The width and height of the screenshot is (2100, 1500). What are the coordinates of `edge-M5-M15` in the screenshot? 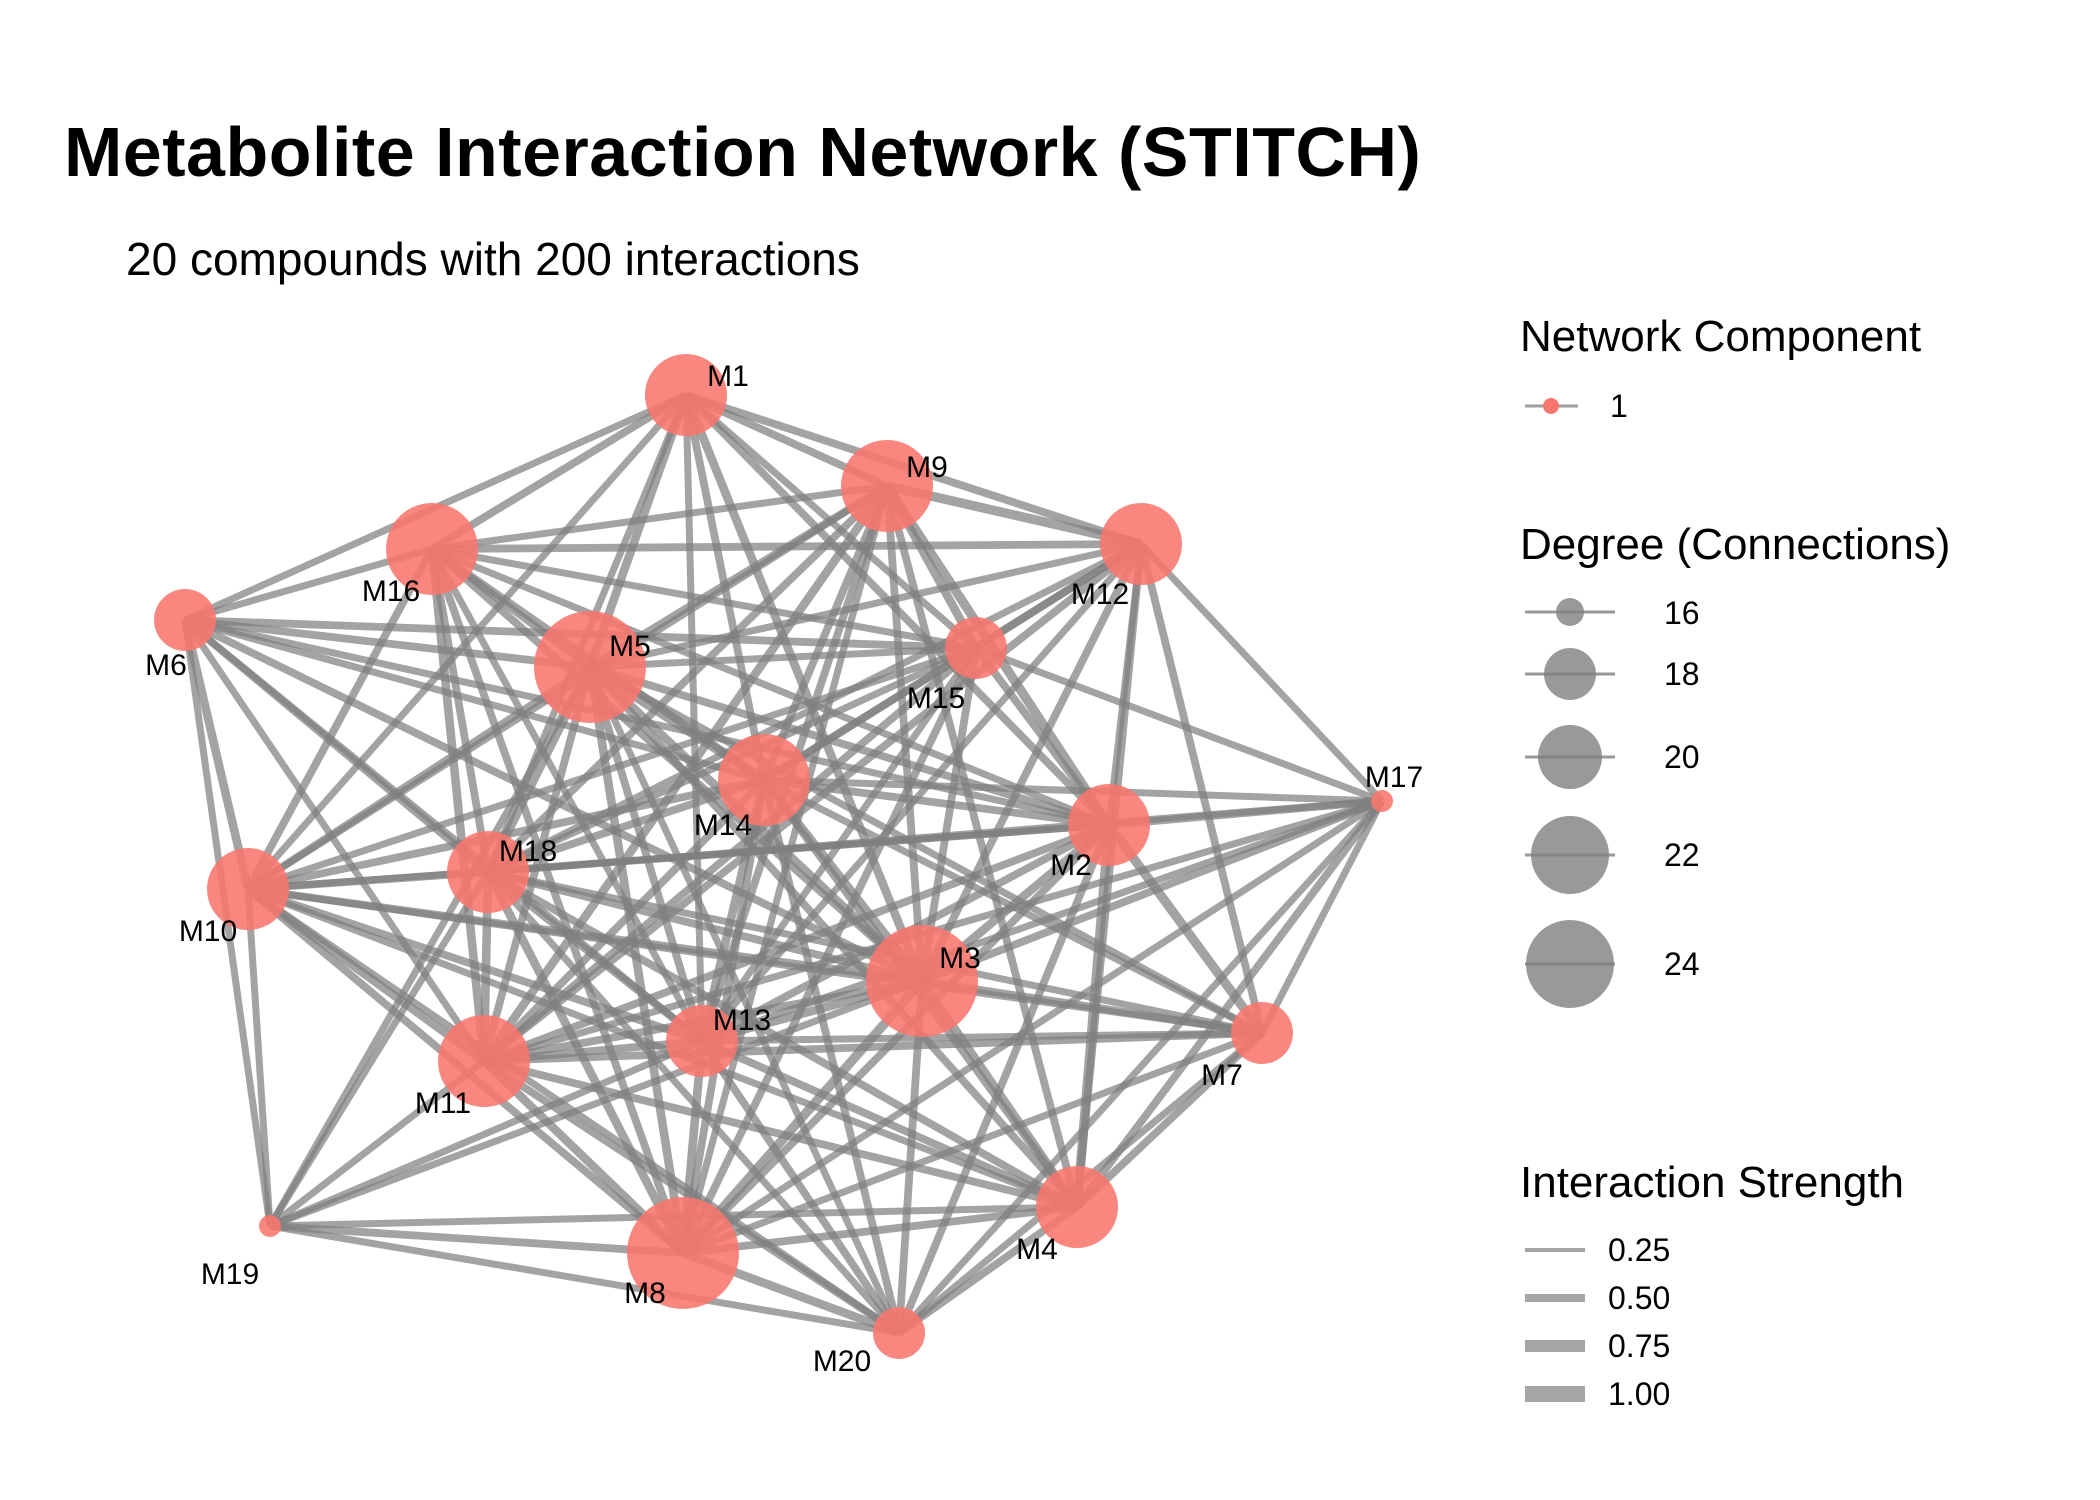 It's located at (783, 657).